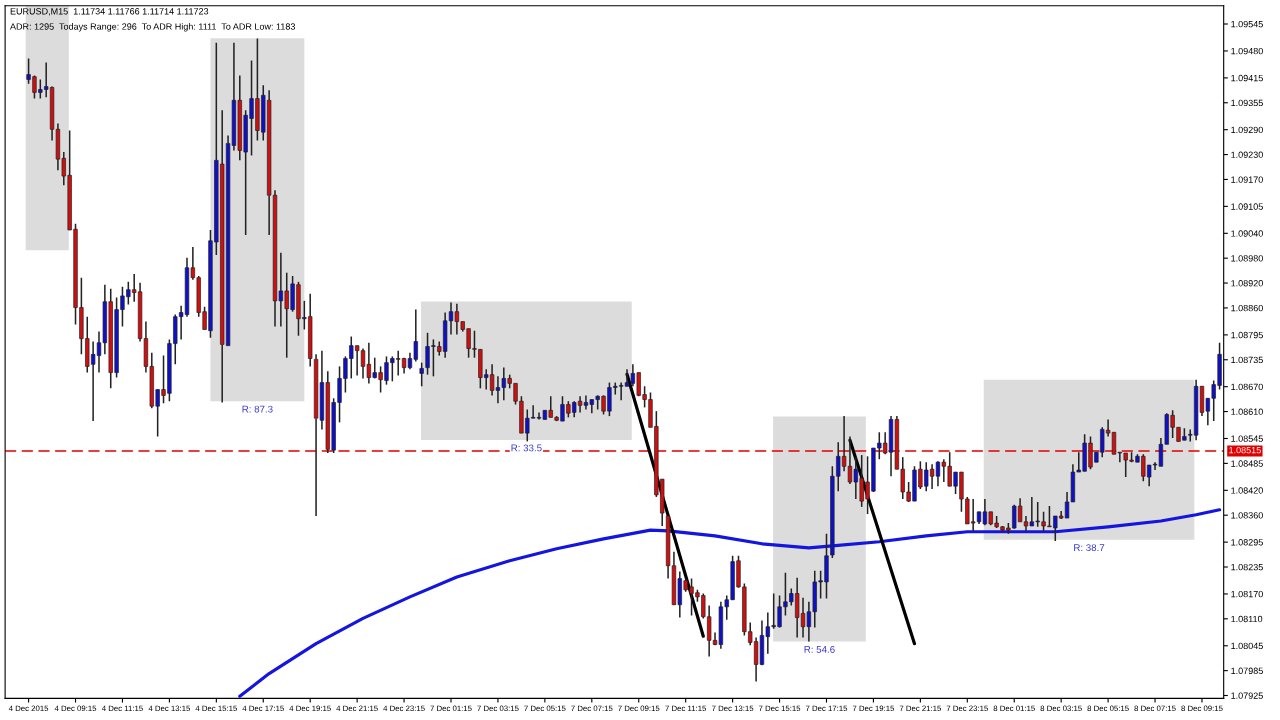  Describe the element at coordinates (1247, 308) in the screenshot. I see `y-tick-label: 1.08860` at that location.